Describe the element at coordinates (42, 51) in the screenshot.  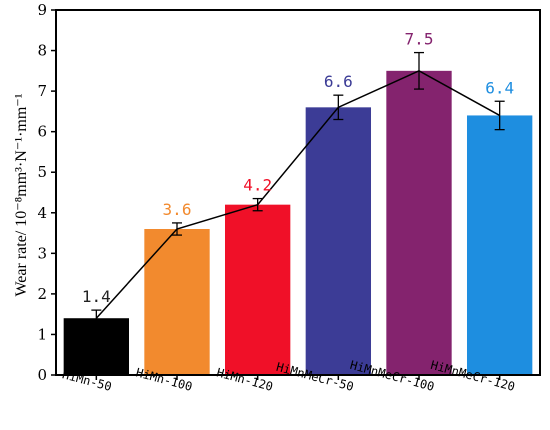
I see `y-tick-label: 8` at that location.